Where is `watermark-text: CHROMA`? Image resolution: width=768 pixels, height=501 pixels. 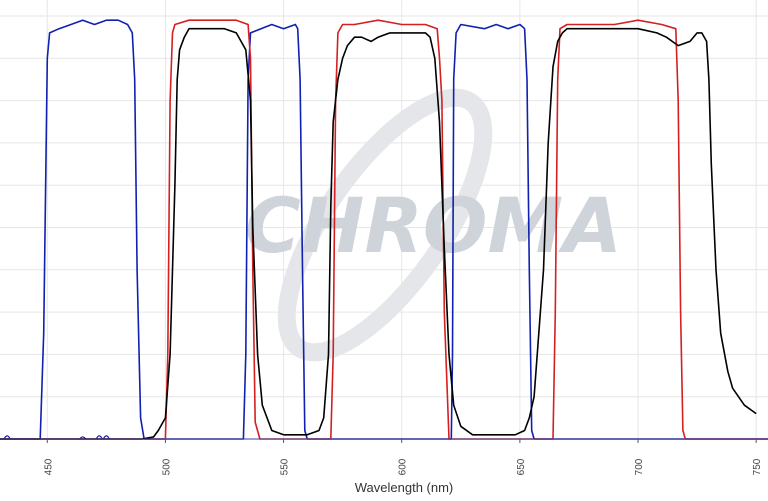
watermark-text: CHROMA is located at coordinates (433, 225).